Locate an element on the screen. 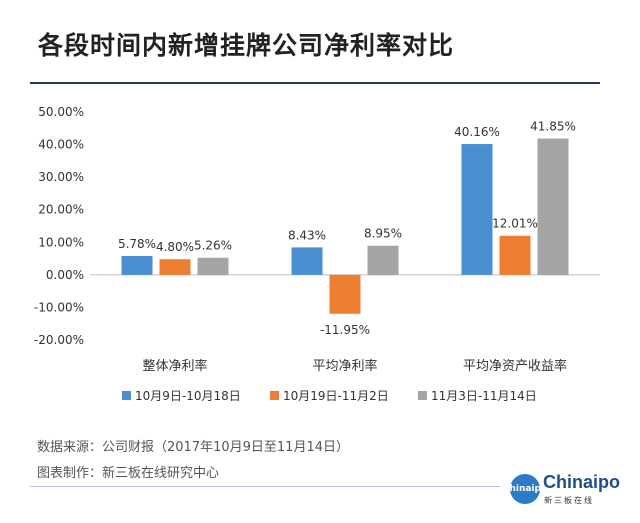 Image resolution: width=640 pixels, height=523 pixels. data-source-note: 数据来源：公司财报（2017年10月9日至11月14日） is located at coordinates (193, 447).